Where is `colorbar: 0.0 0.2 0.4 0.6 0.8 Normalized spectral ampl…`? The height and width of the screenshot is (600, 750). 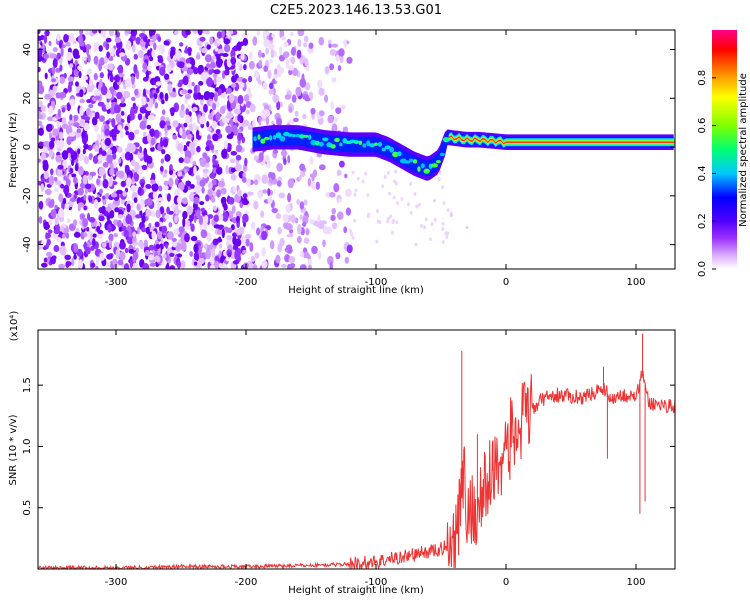 colorbar: 0.0 0.2 0.4 0.6 0.8 Normalized spectral ampl… is located at coordinates (723, 153).